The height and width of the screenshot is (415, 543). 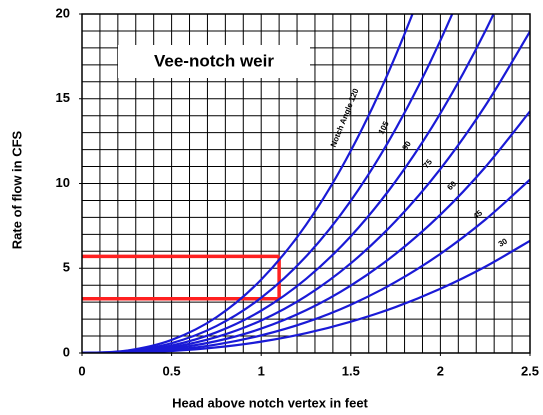 What do you see at coordinates (63, 12) in the screenshot?
I see `y-tick-label: 20` at bounding box center [63, 12].